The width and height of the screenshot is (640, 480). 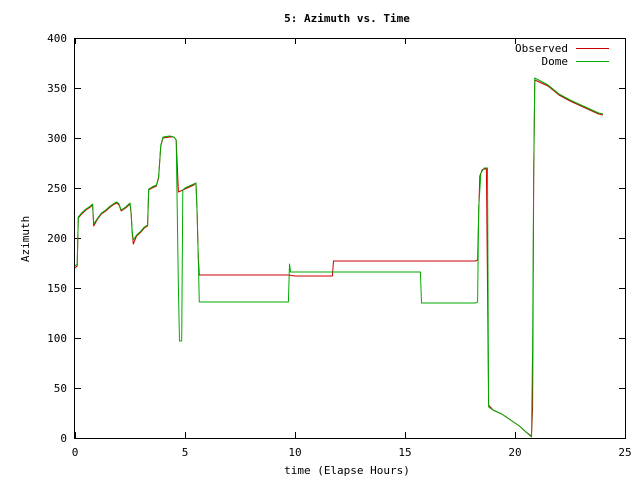 What do you see at coordinates (294, 452) in the screenshot?
I see `x-tick-label: 10` at bounding box center [294, 452].